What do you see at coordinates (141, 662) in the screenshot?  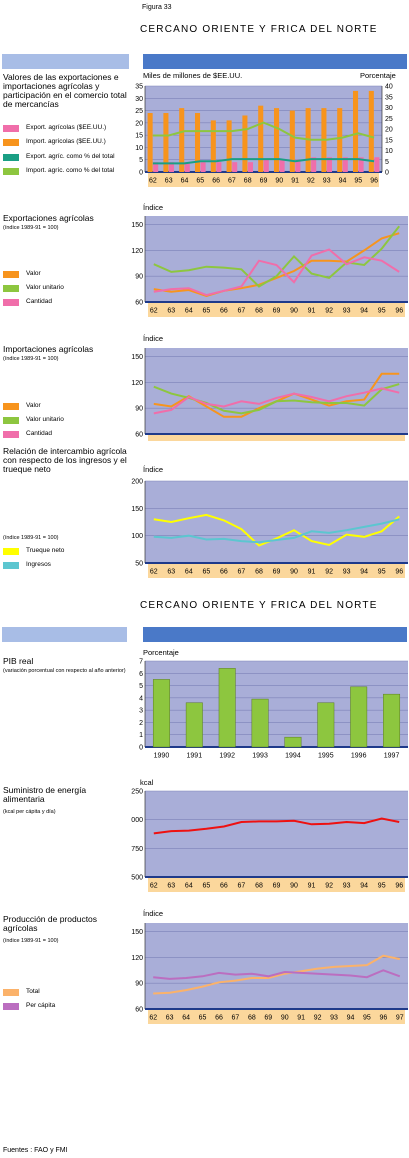 I see `y-tick-label: 7` at bounding box center [141, 662].